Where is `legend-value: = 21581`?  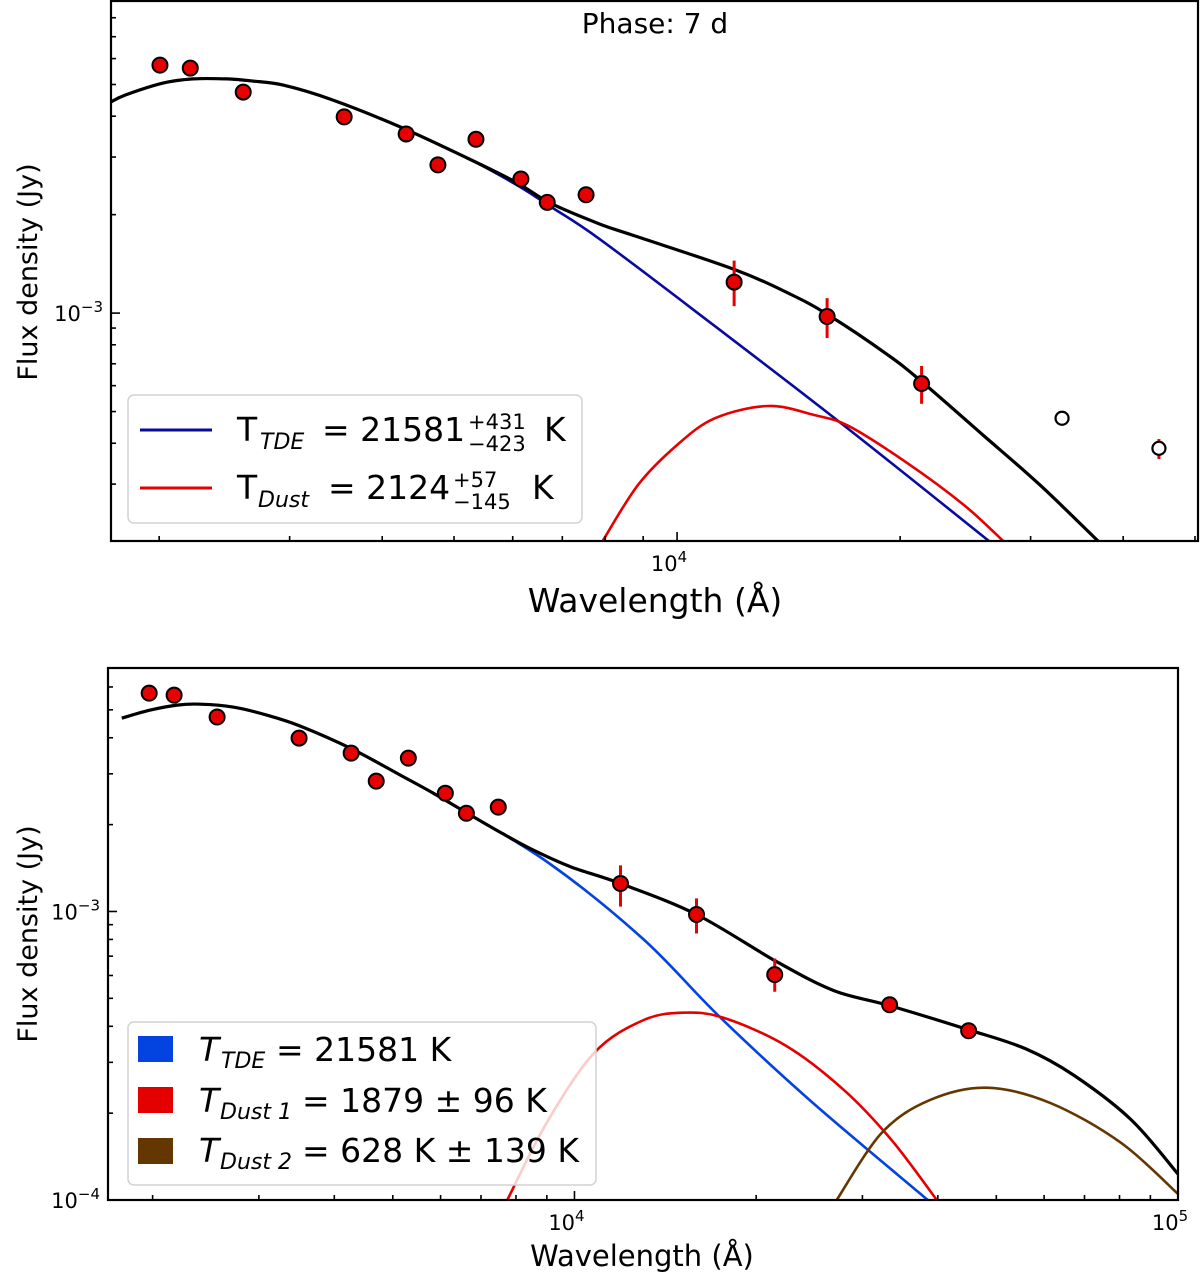
legend-value: = 21581 is located at coordinates (393, 429).